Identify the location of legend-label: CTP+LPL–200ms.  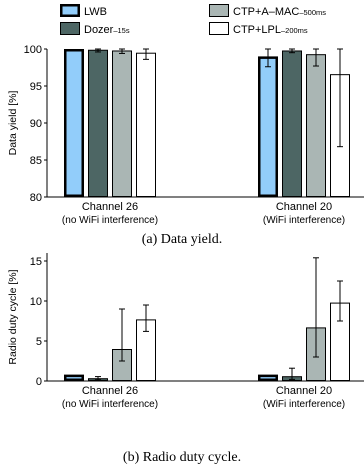
(270, 30).